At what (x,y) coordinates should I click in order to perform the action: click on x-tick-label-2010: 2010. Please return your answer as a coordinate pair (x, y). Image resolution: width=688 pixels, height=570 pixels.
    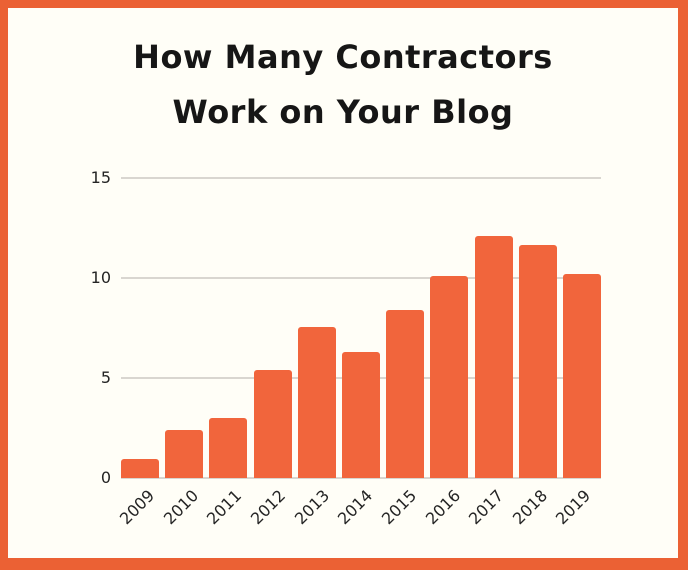
    Looking at the image, I should click on (180, 507).